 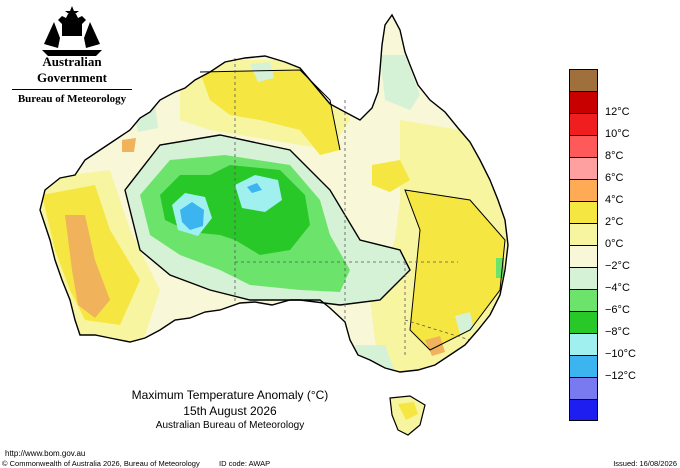 What do you see at coordinates (621, 376) in the screenshot?
I see `legend-label: −12°C` at bounding box center [621, 376].